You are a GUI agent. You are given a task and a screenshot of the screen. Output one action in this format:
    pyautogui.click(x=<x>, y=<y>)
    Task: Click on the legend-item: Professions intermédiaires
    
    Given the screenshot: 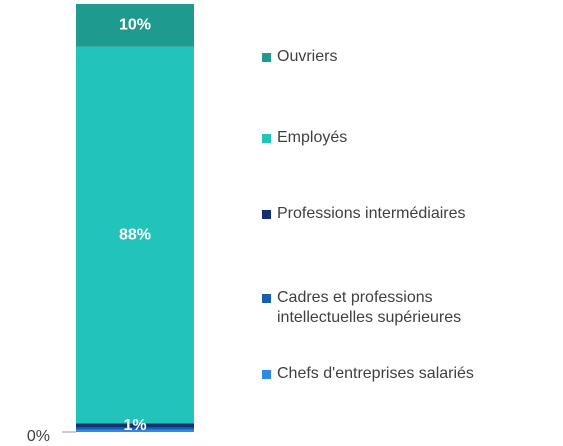 What is the action you would take?
    pyautogui.click(x=397, y=214)
    